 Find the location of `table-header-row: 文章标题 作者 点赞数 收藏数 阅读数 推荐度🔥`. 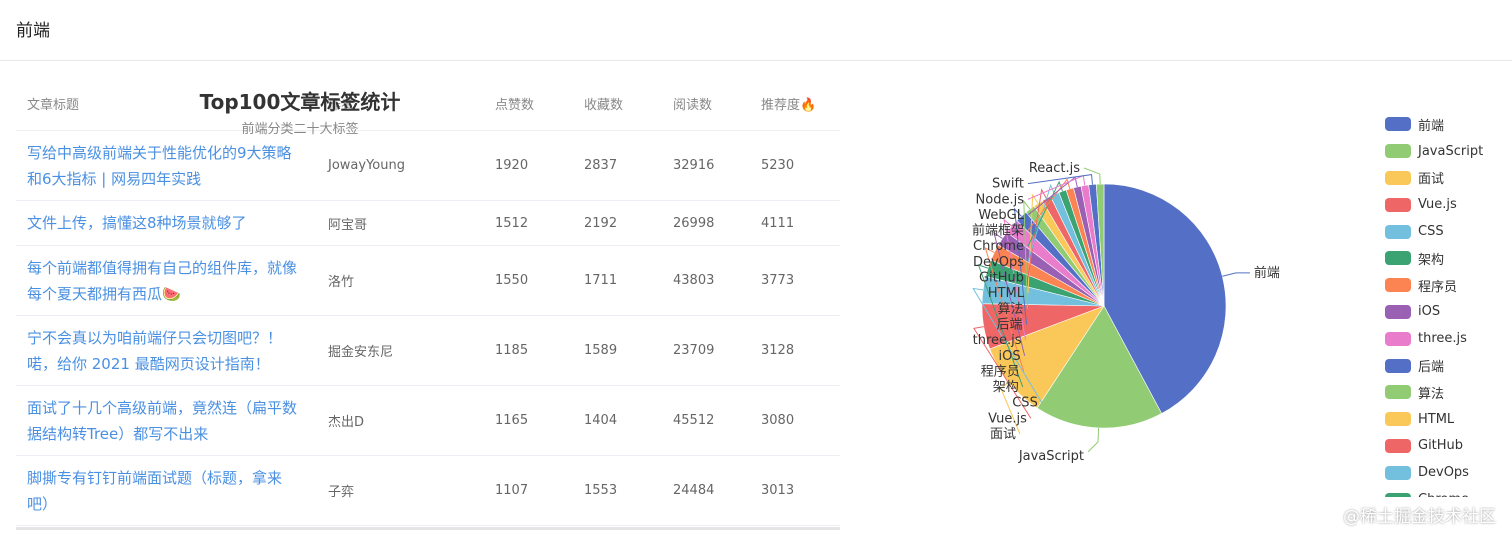

table-header-row: 文章标题 作者 点赞数 收藏数 阅读数 推荐度🔥 is located at coordinates (428, 103).